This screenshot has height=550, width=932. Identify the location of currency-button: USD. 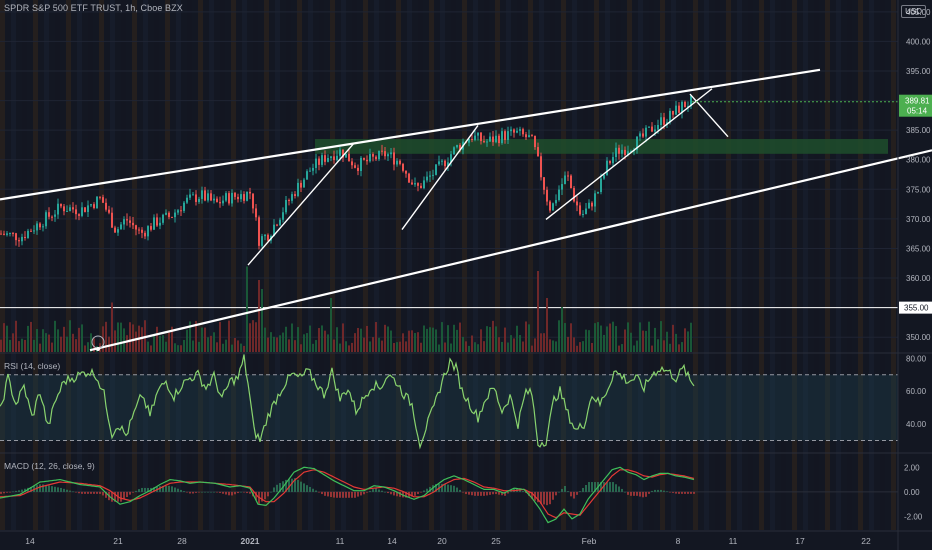
(913, 11).